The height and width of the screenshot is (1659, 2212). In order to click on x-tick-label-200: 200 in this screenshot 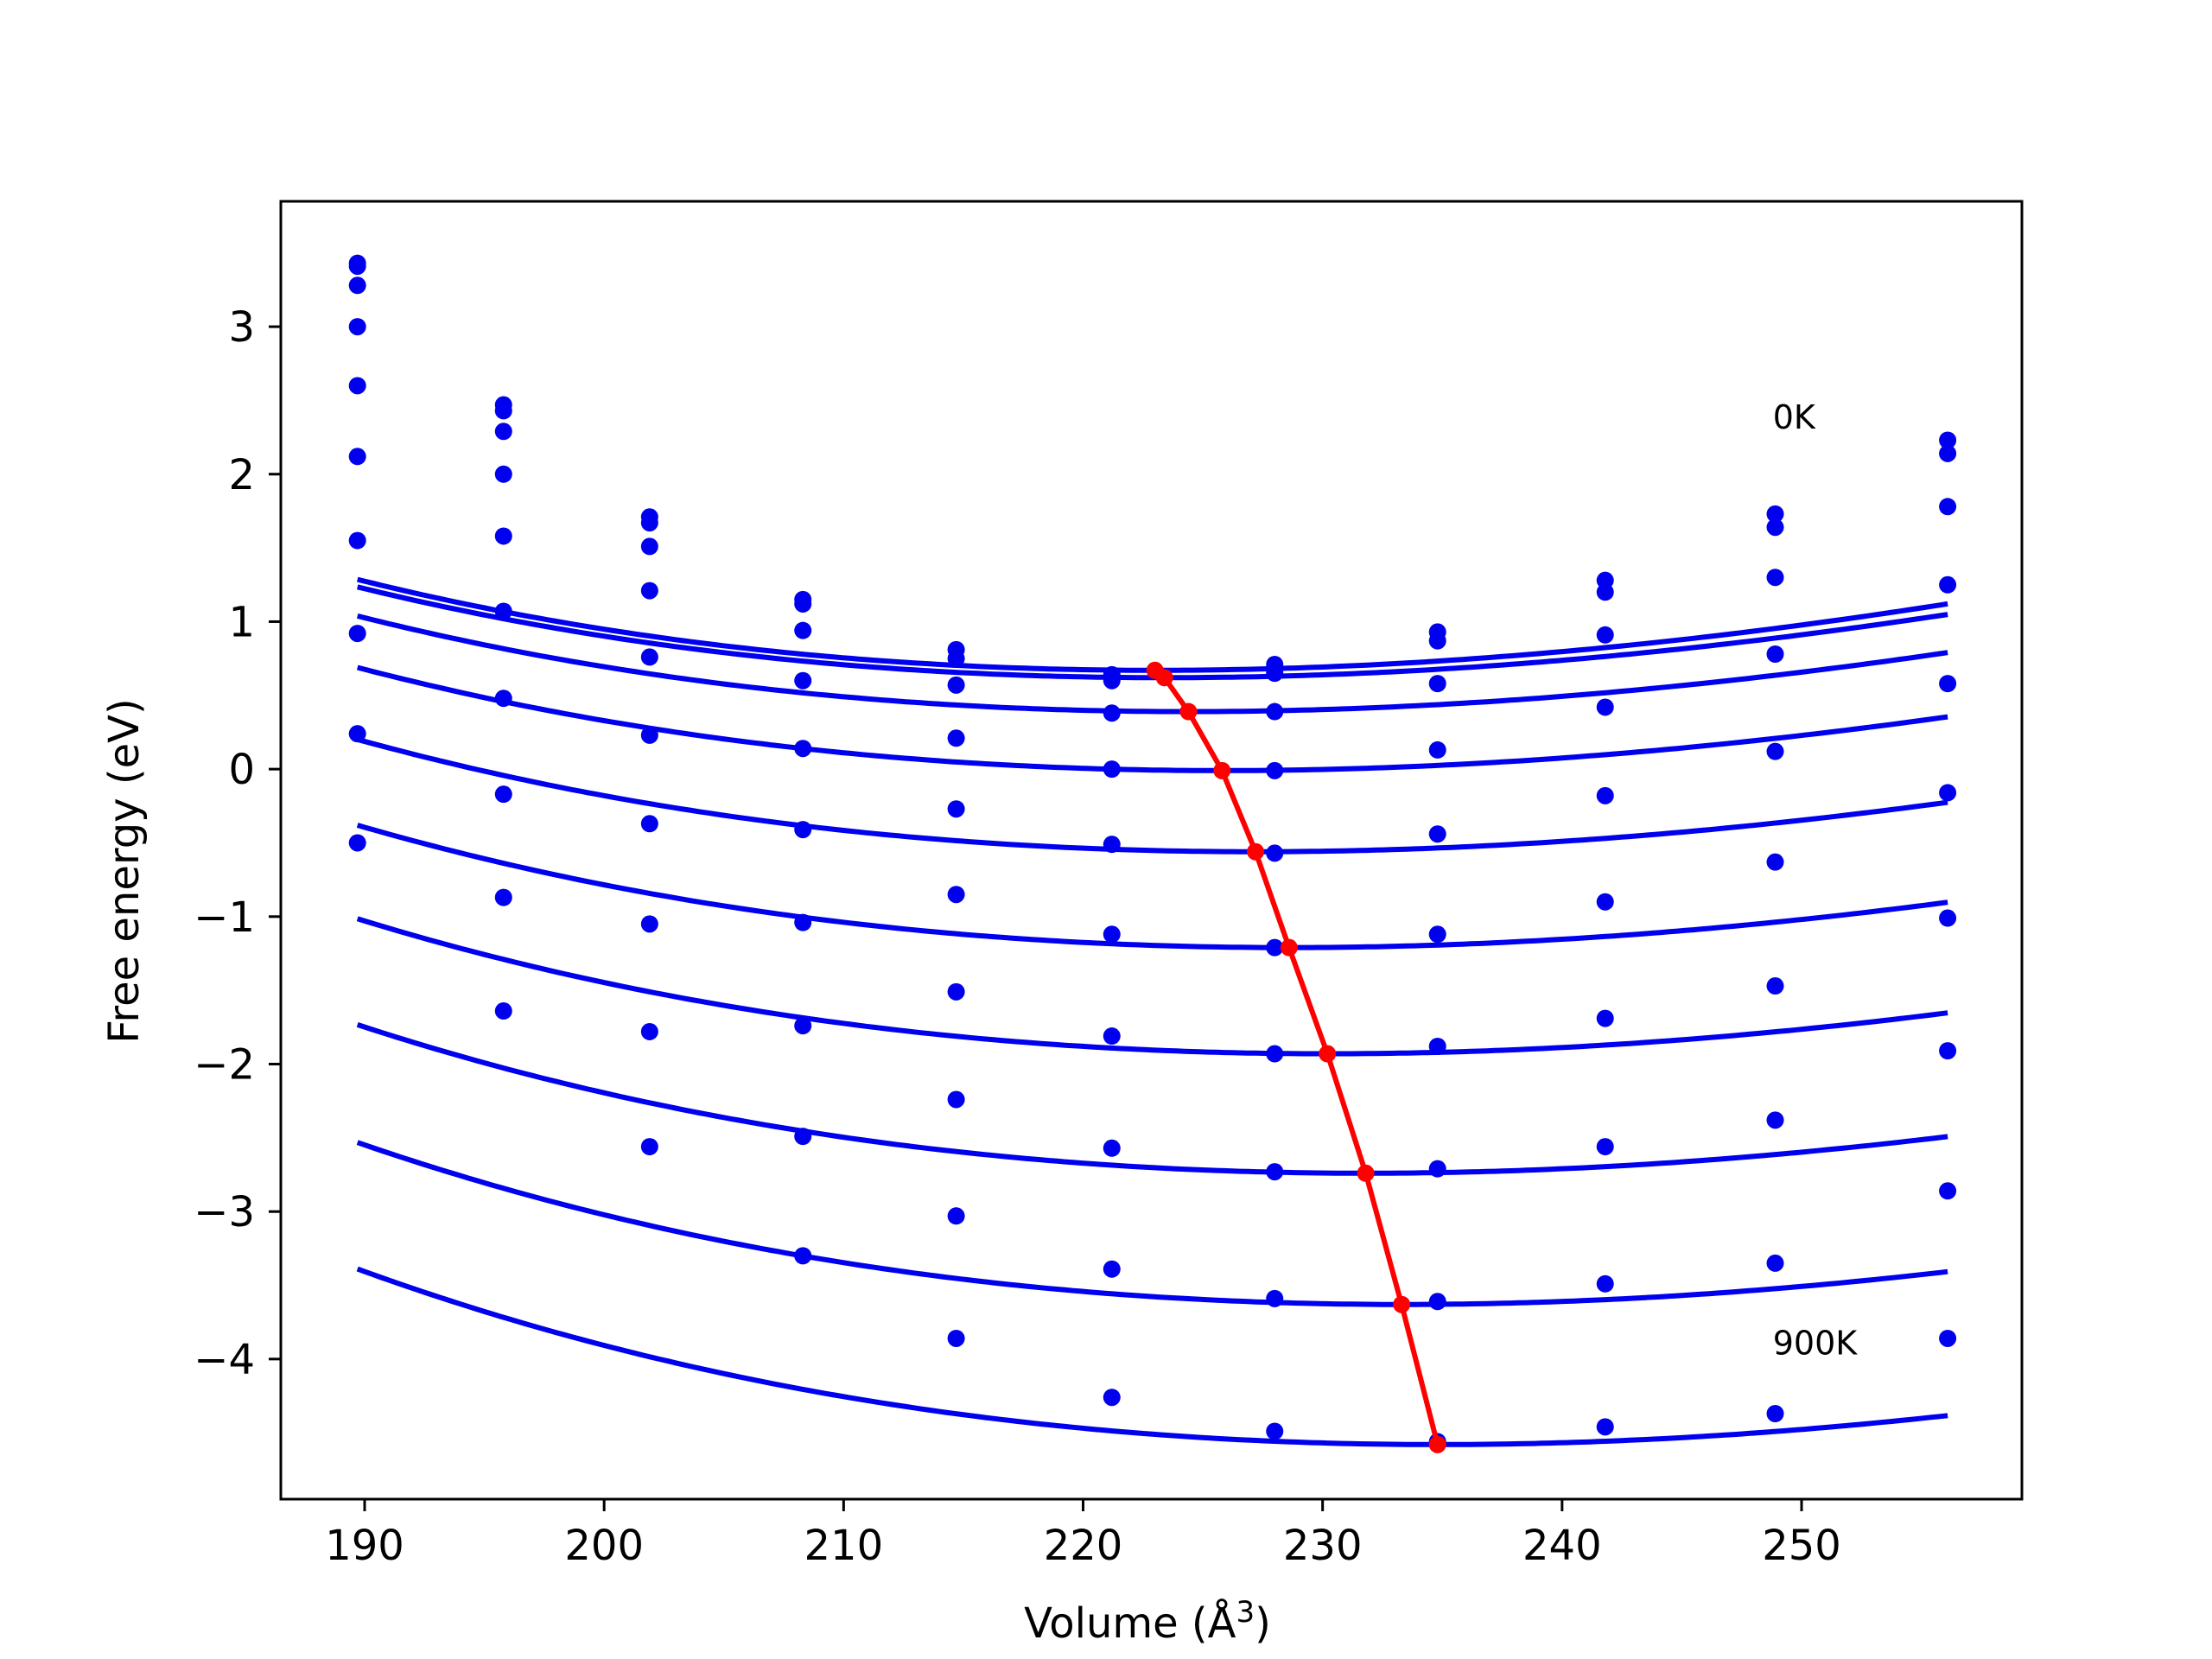, I will do `click(604, 1546)`.